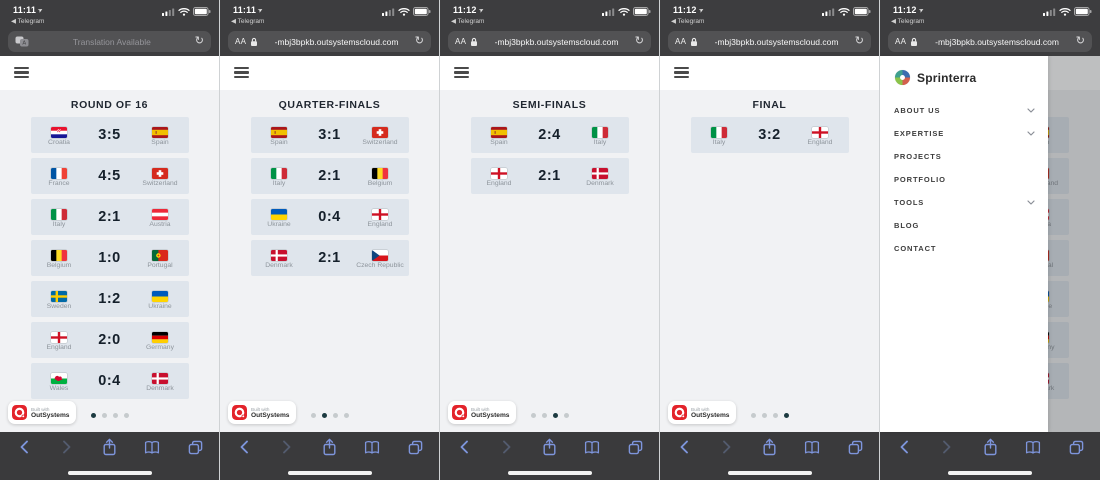 The height and width of the screenshot is (480, 1100). I want to click on brand-name: Sprinterra, so click(947, 77).